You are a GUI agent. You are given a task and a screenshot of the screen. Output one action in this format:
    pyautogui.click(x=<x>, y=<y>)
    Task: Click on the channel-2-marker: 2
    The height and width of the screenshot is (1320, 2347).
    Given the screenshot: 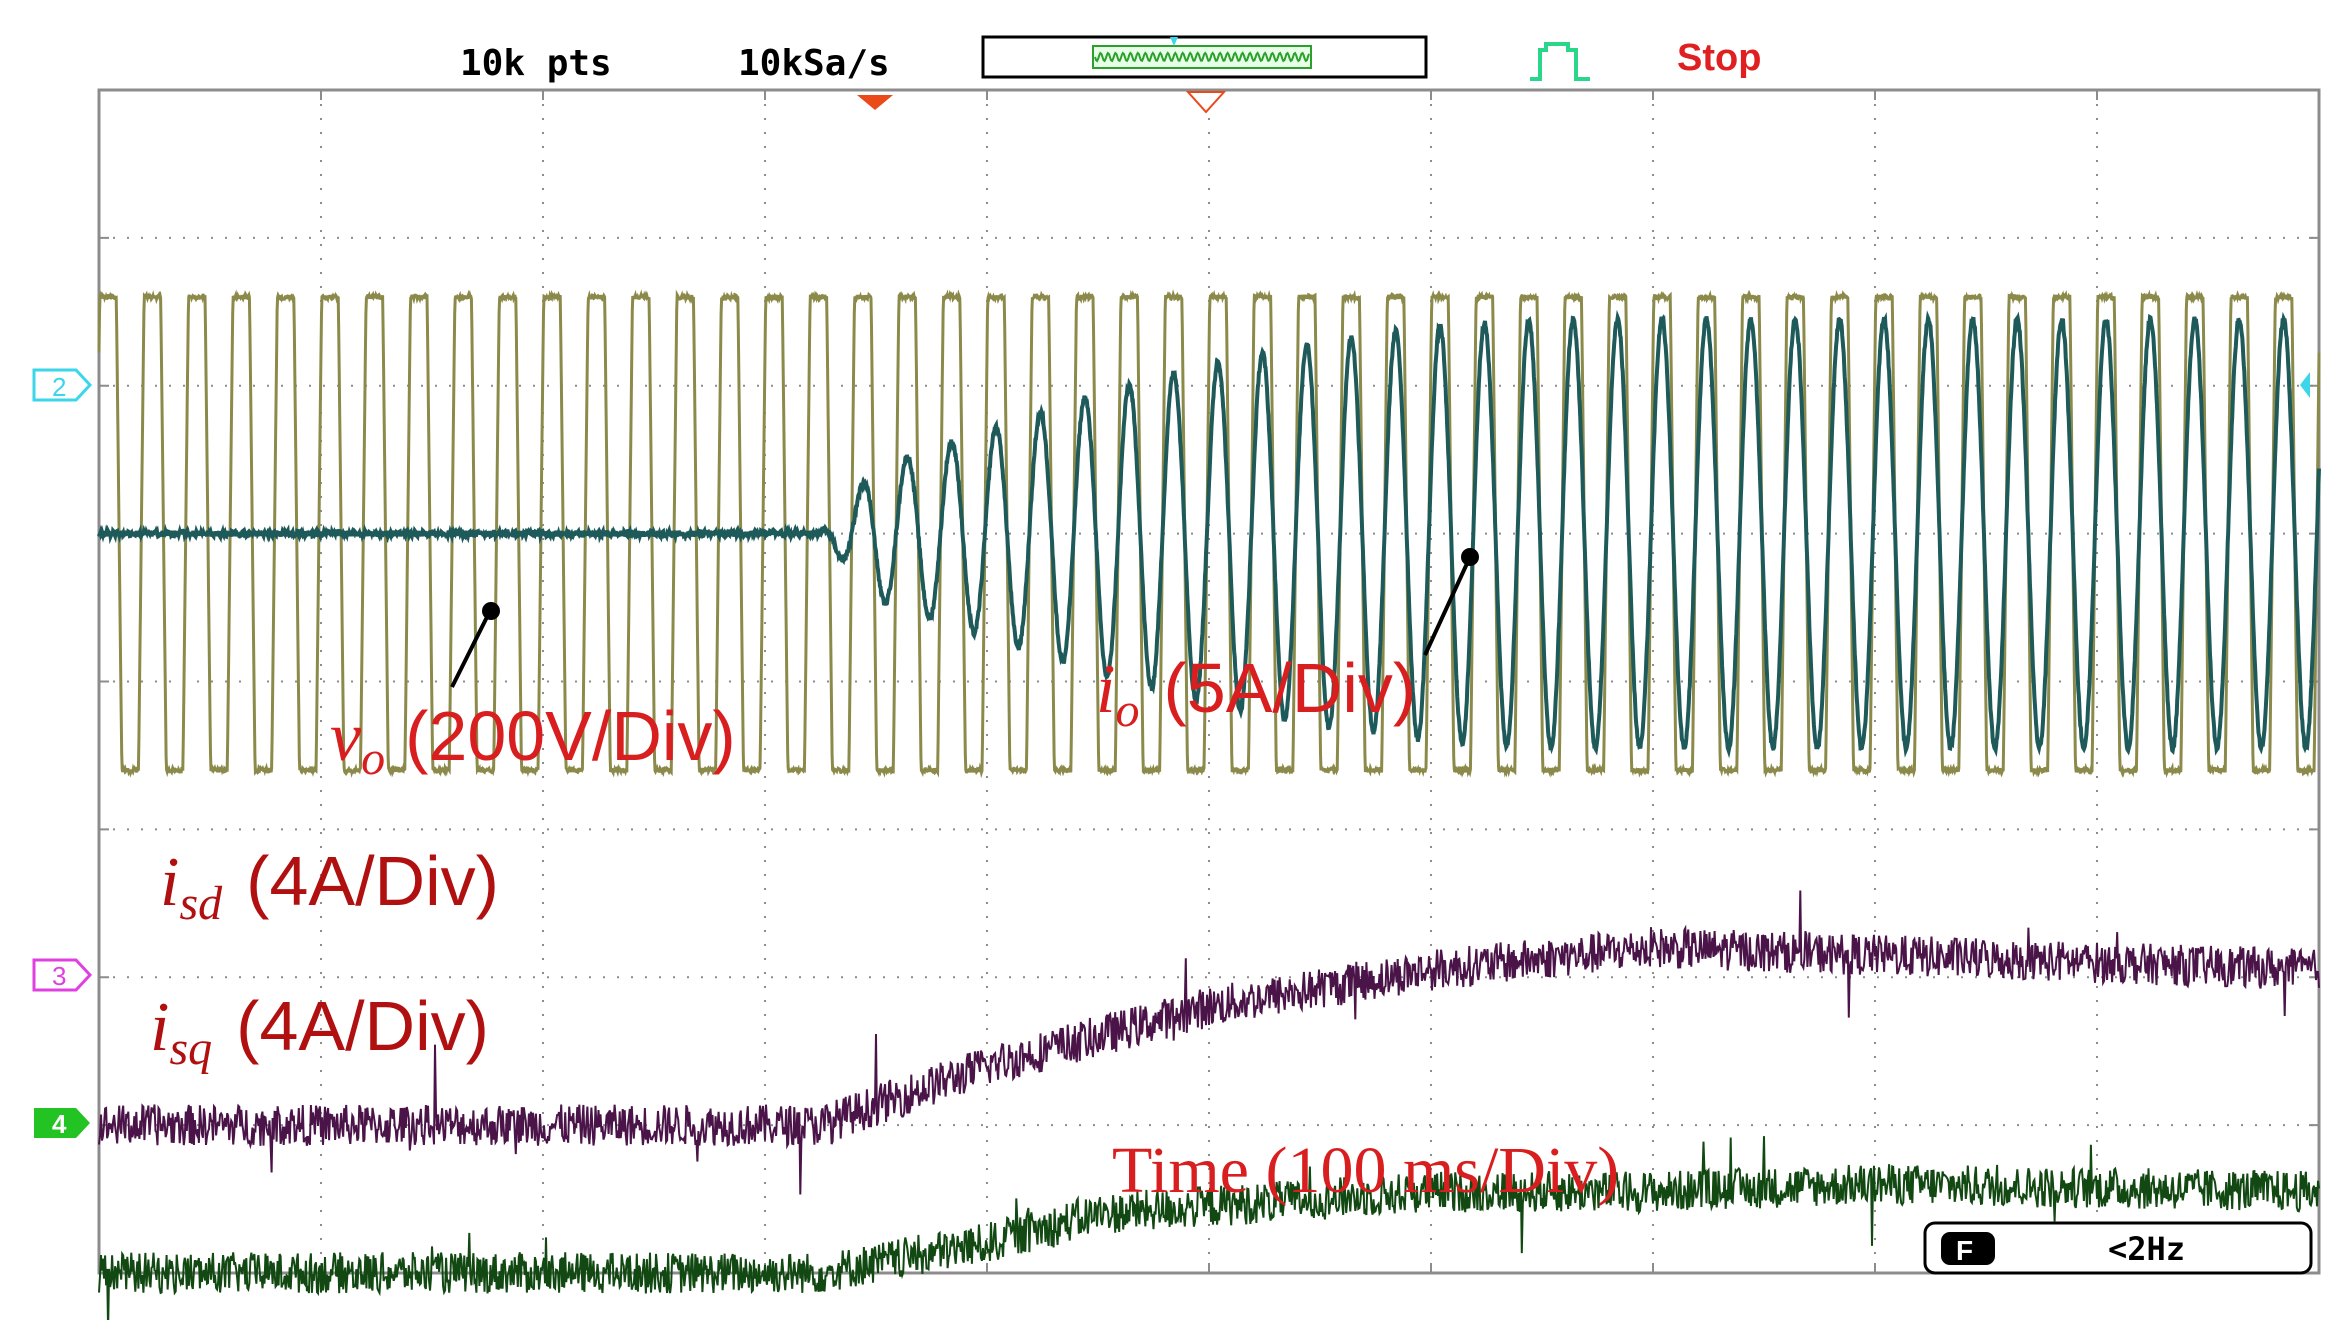 What is the action you would take?
    pyautogui.click(x=62, y=385)
    